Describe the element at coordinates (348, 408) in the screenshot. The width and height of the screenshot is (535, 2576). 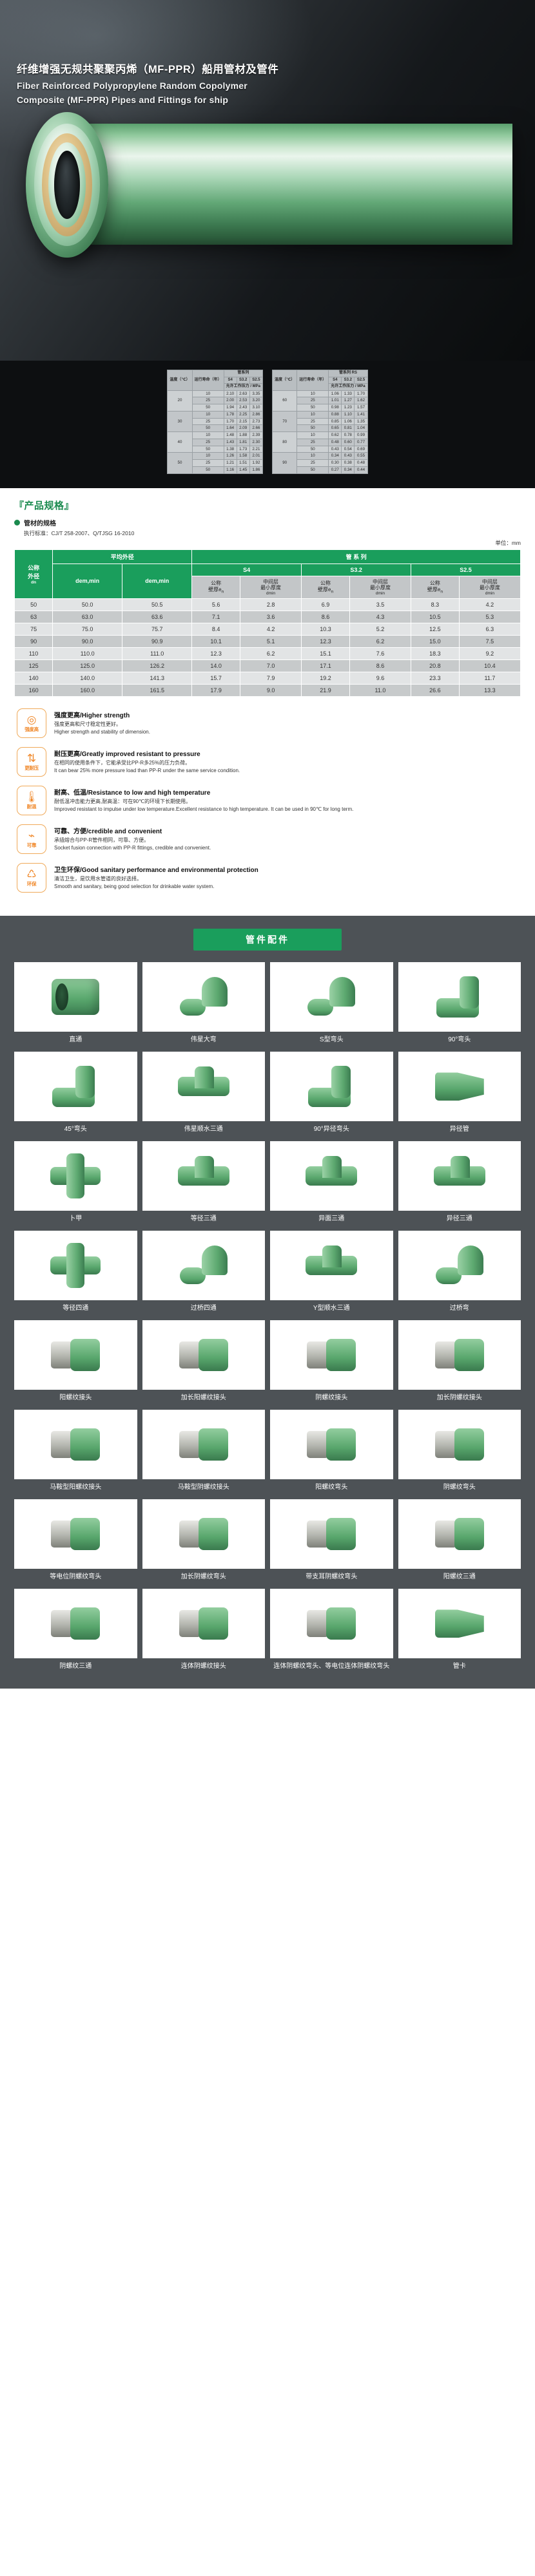
I see `pressure-value: 1.23` at that location.